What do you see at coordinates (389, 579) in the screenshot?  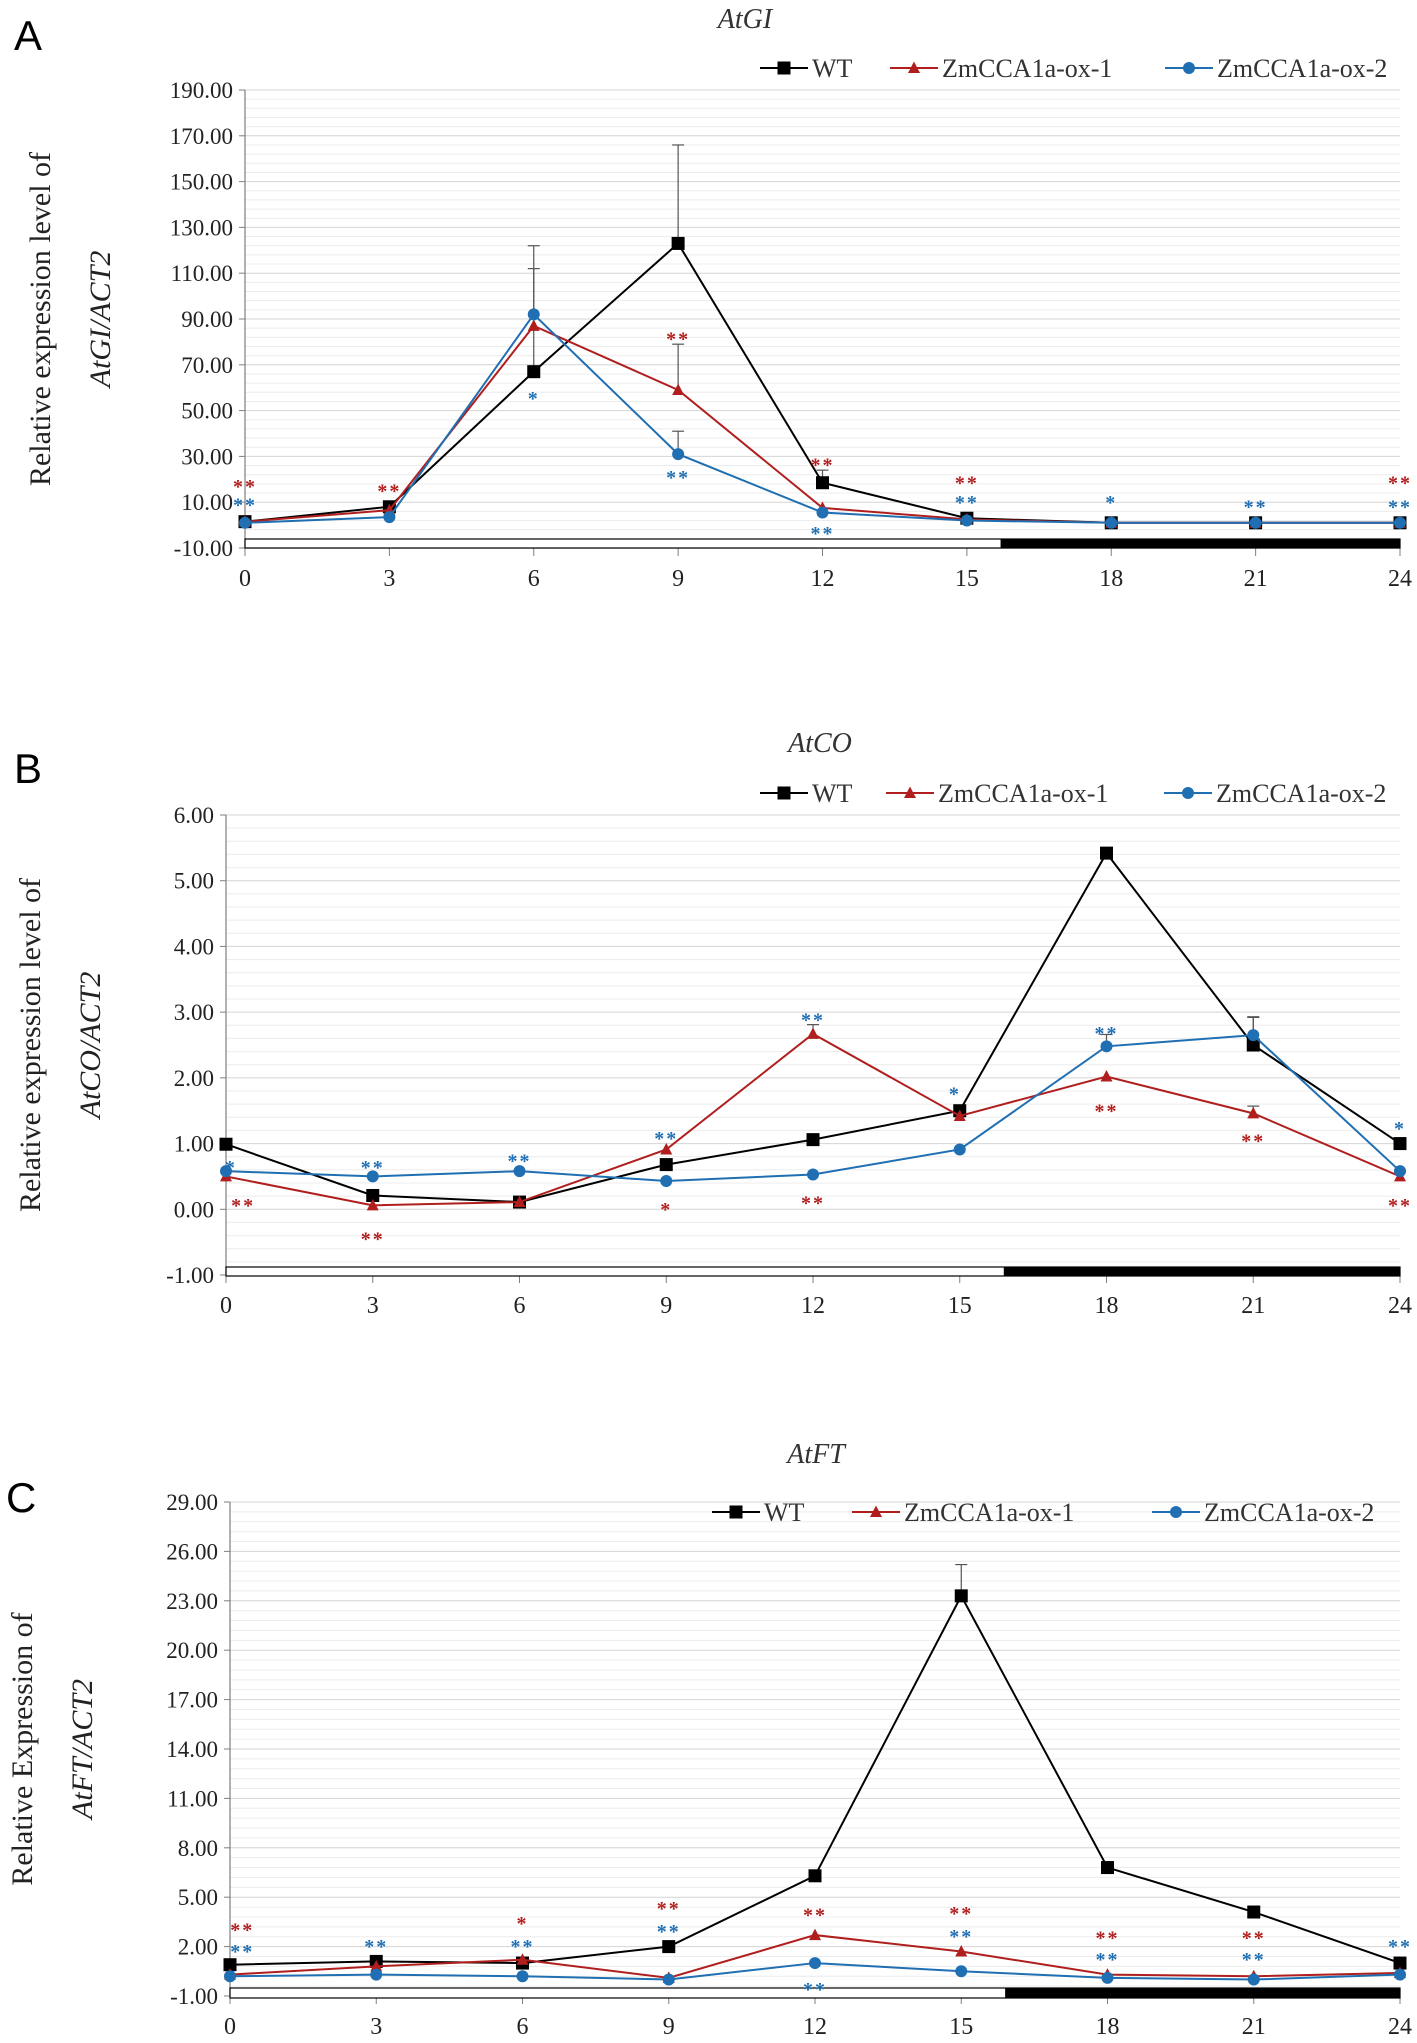 I see `x-tick-label: 3` at bounding box center [389, 579].